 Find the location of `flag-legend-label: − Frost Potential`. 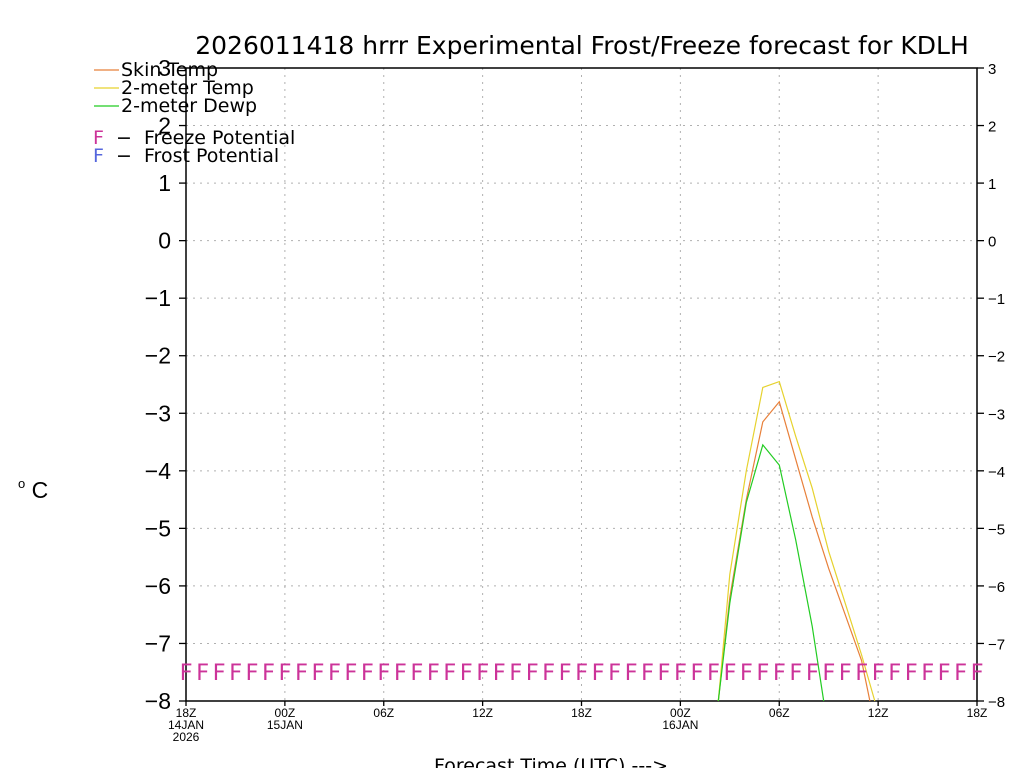

flag-legend-label: − Frost Potential is located at coordinates (191, 156).